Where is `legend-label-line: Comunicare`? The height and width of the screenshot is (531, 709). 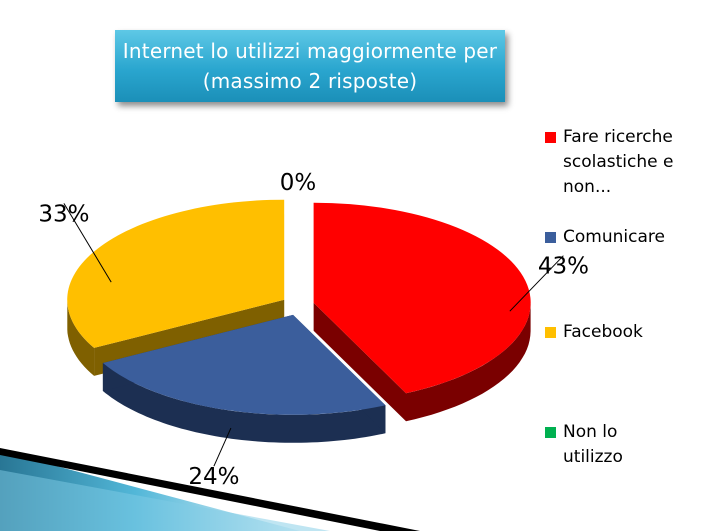
legend-label-line: Comunicare is located at coordinates (614, 237).